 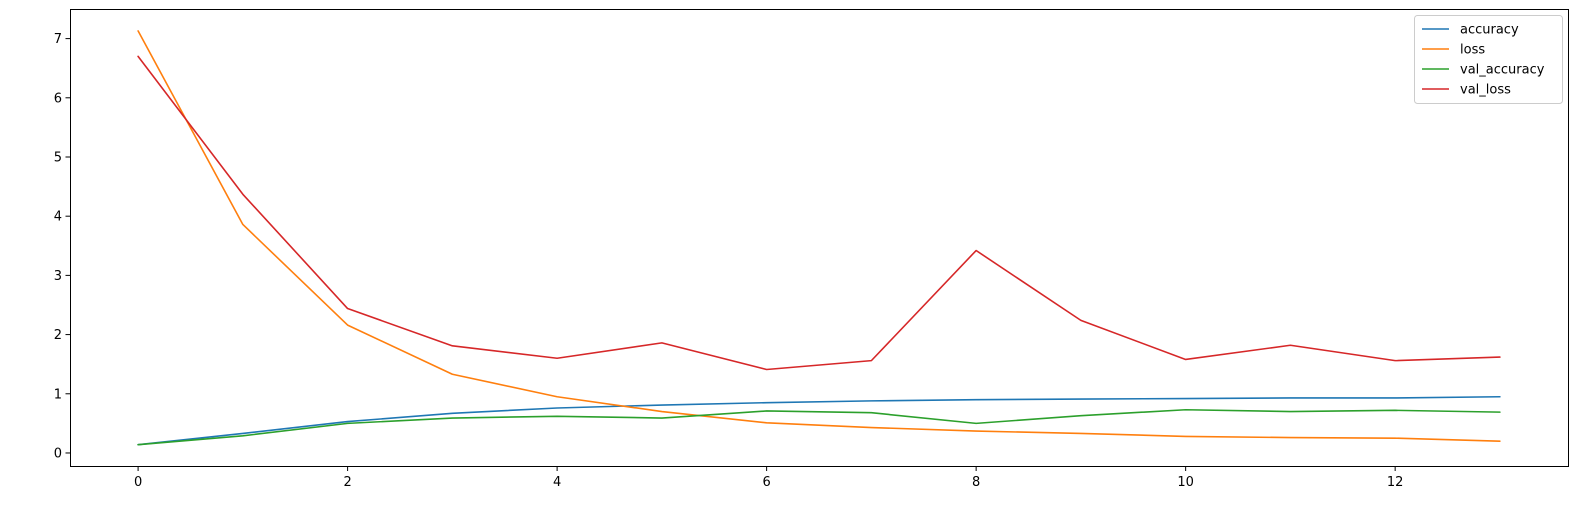 What do you see at coordinates (976, 482) in the screenshot?
I see `x-tick-label: 8` at bounding box center [976, 482].